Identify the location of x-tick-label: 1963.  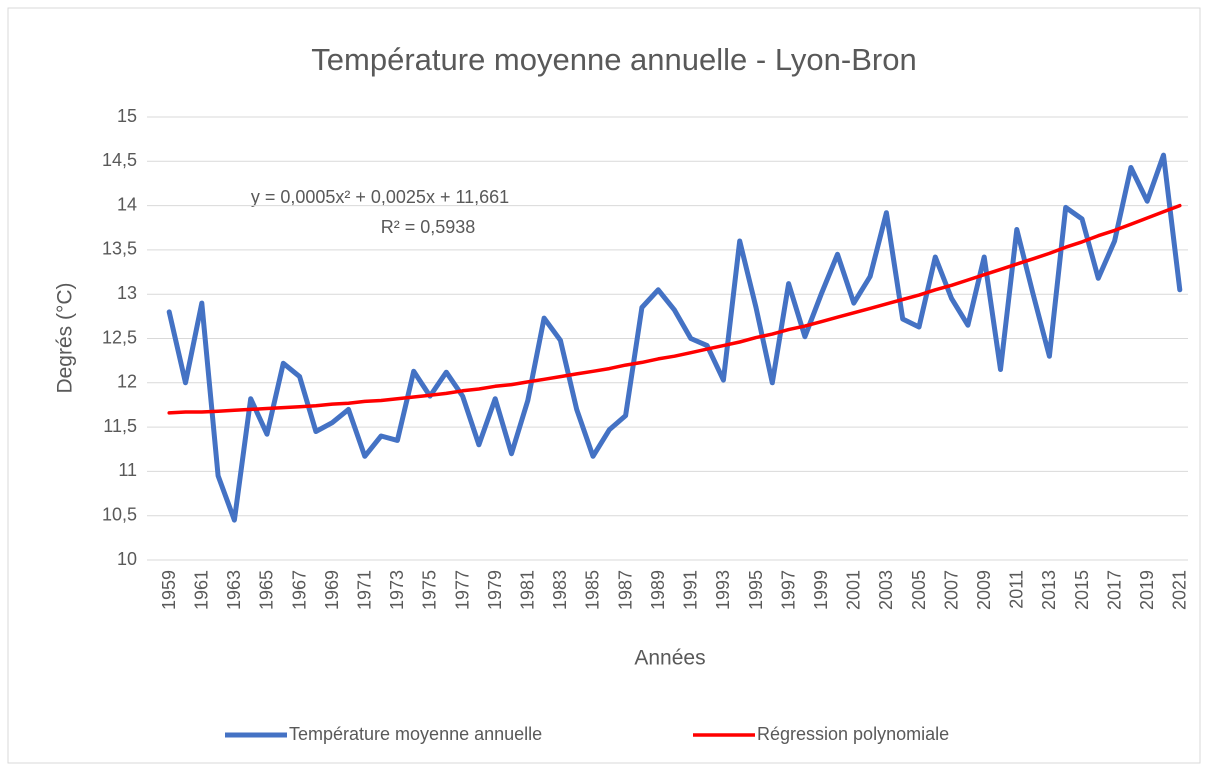
(234, 590).